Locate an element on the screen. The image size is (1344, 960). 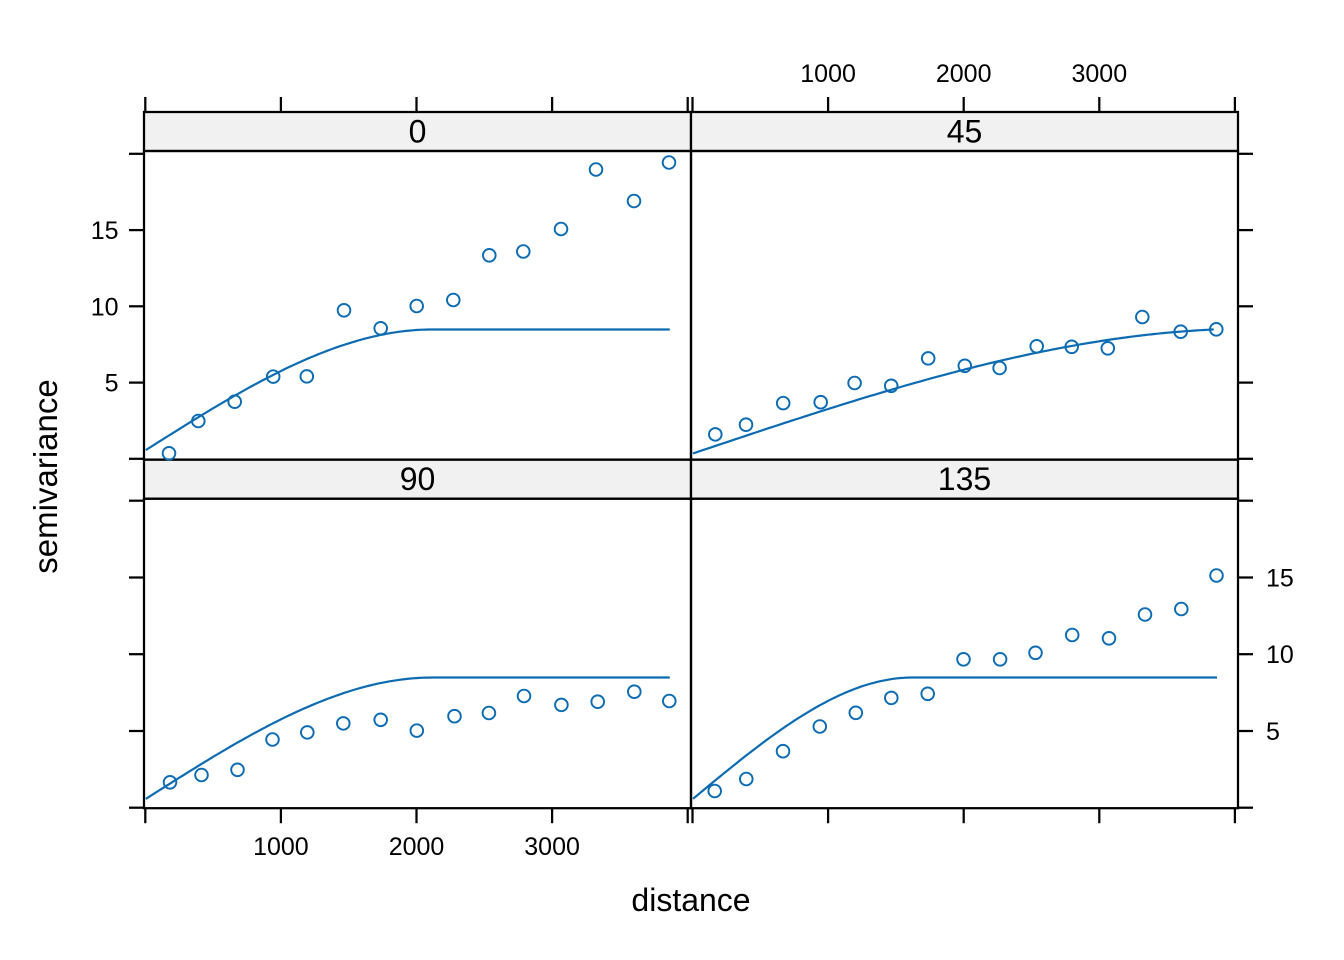
svg-text: 0 is located at coordinates (418, 132).